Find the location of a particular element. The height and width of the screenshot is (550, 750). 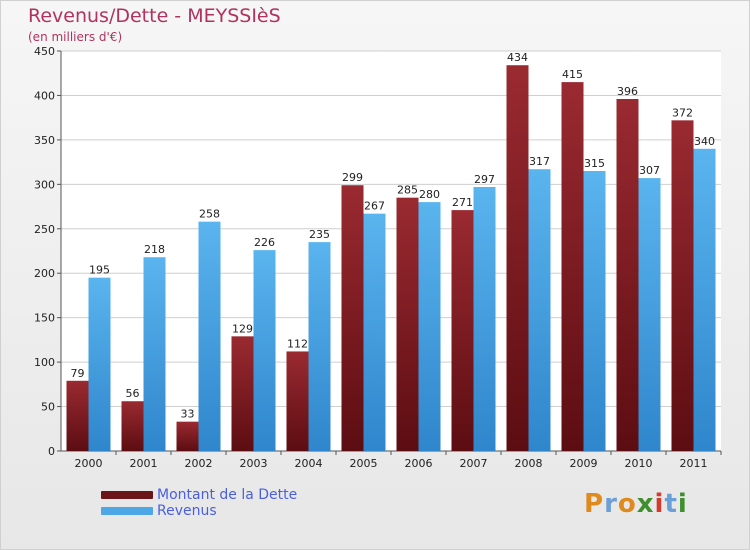

data-label-debt: 112 is located at coordinates (297, 343).